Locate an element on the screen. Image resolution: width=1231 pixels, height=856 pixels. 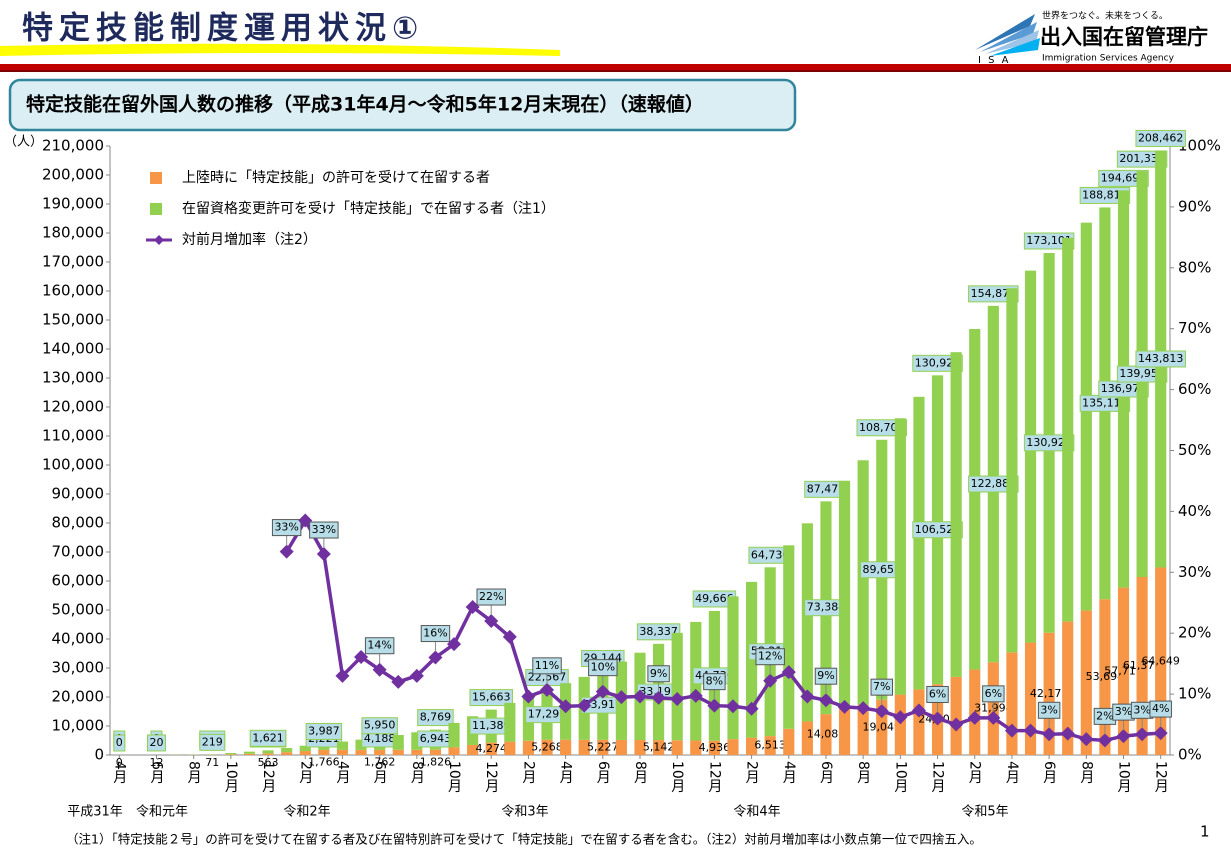
bar-label: 563 is located at coordinates (268, 762).